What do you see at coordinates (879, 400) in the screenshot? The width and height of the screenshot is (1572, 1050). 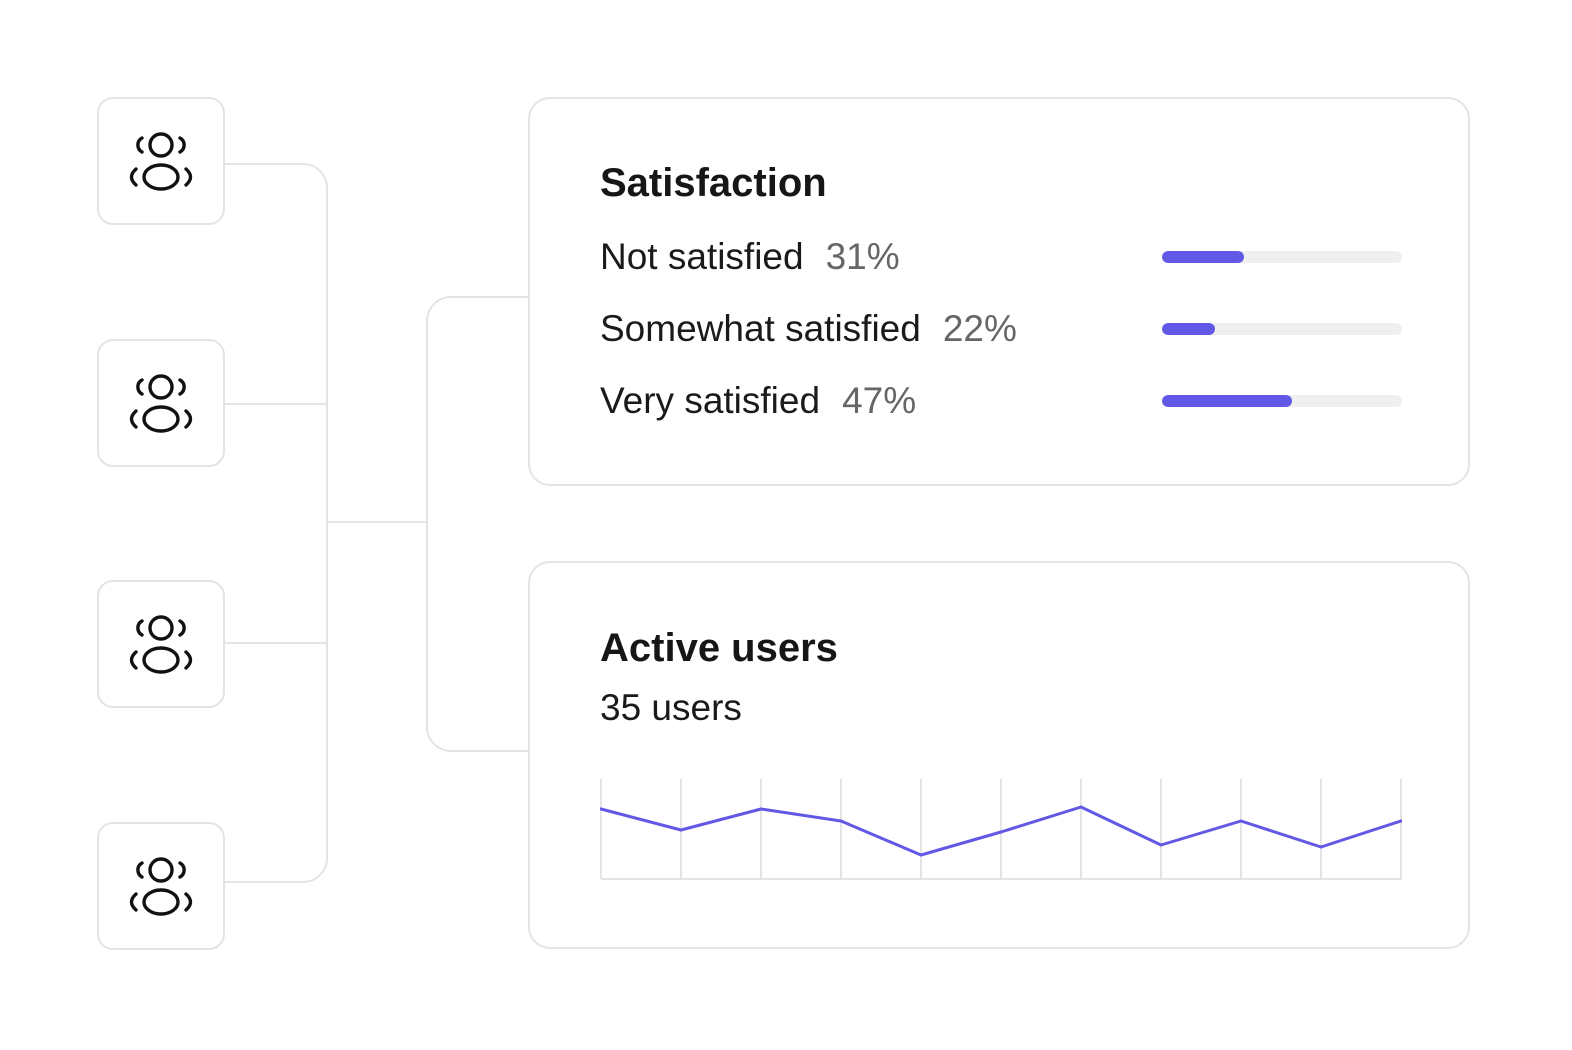 I see `satisfaction-row-percent: 47%` at bounding box center [879, 400].